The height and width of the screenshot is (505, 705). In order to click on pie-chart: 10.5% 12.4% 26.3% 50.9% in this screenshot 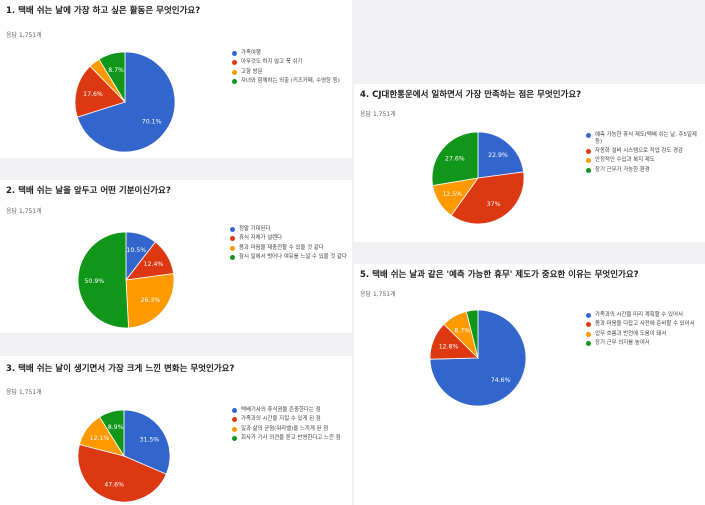, I will do `click(126, 280)`.